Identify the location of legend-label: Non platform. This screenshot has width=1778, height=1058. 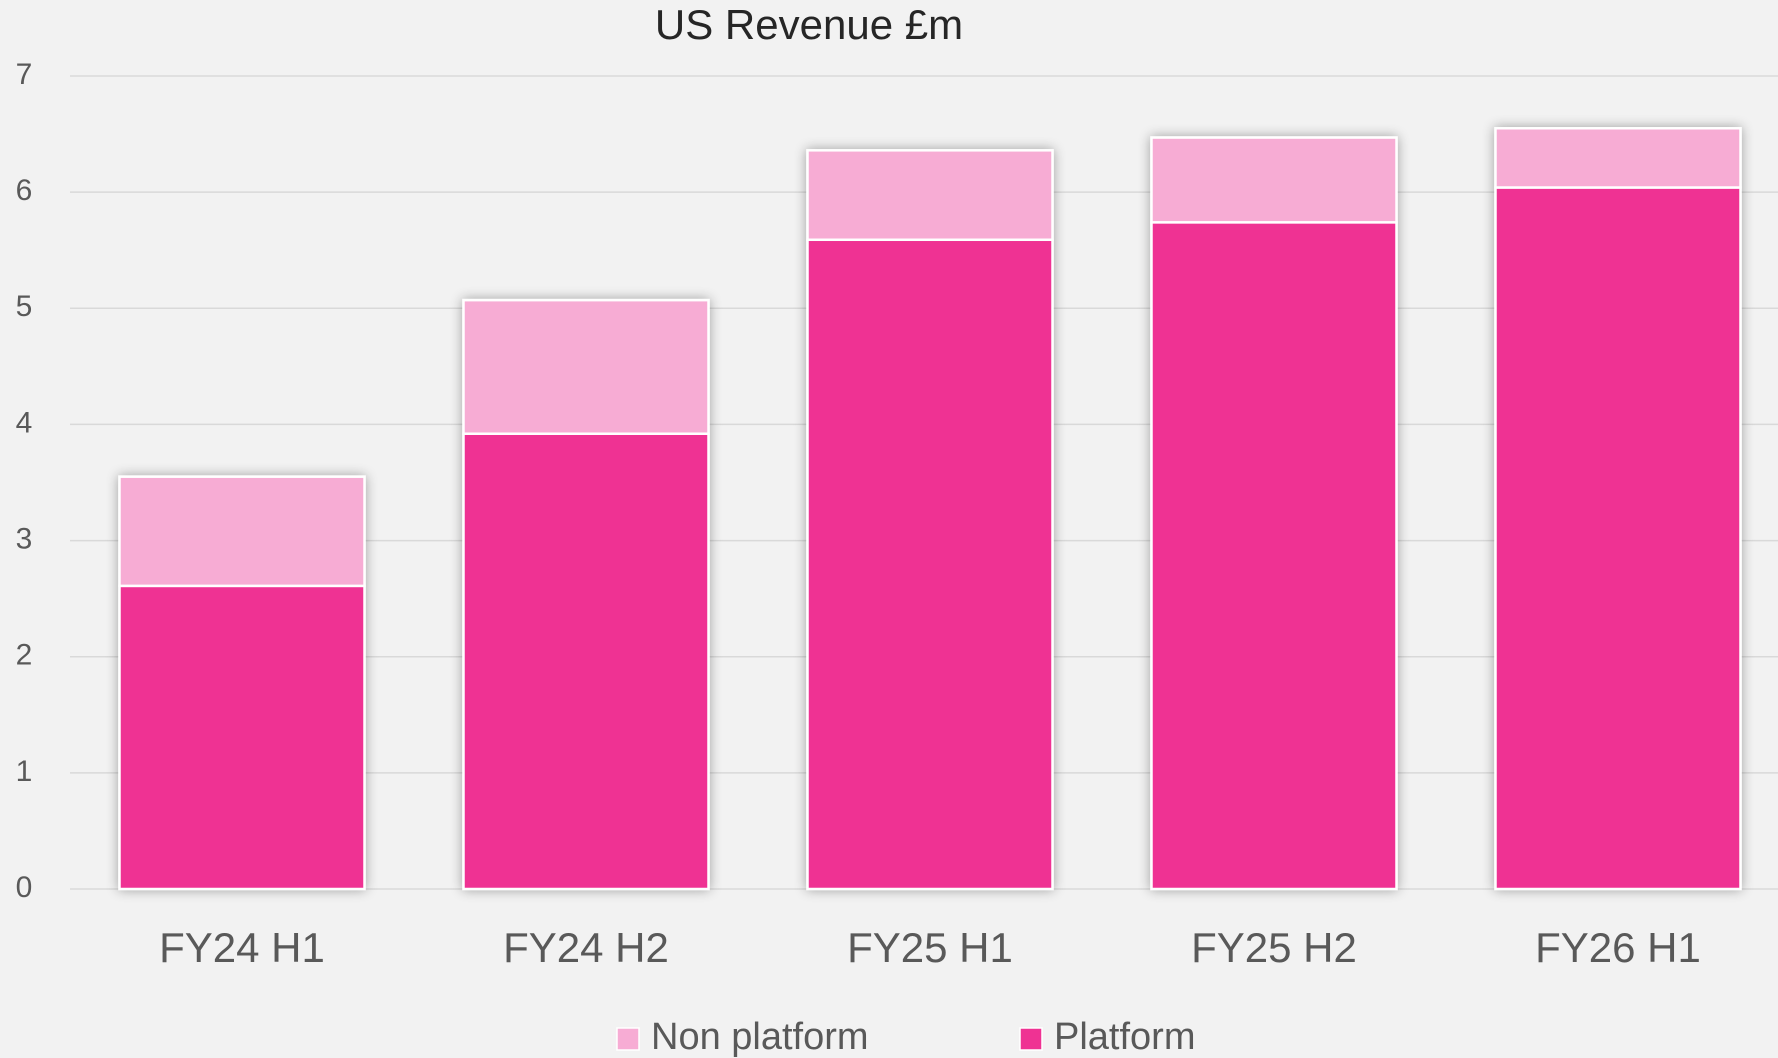
(760, 1037).